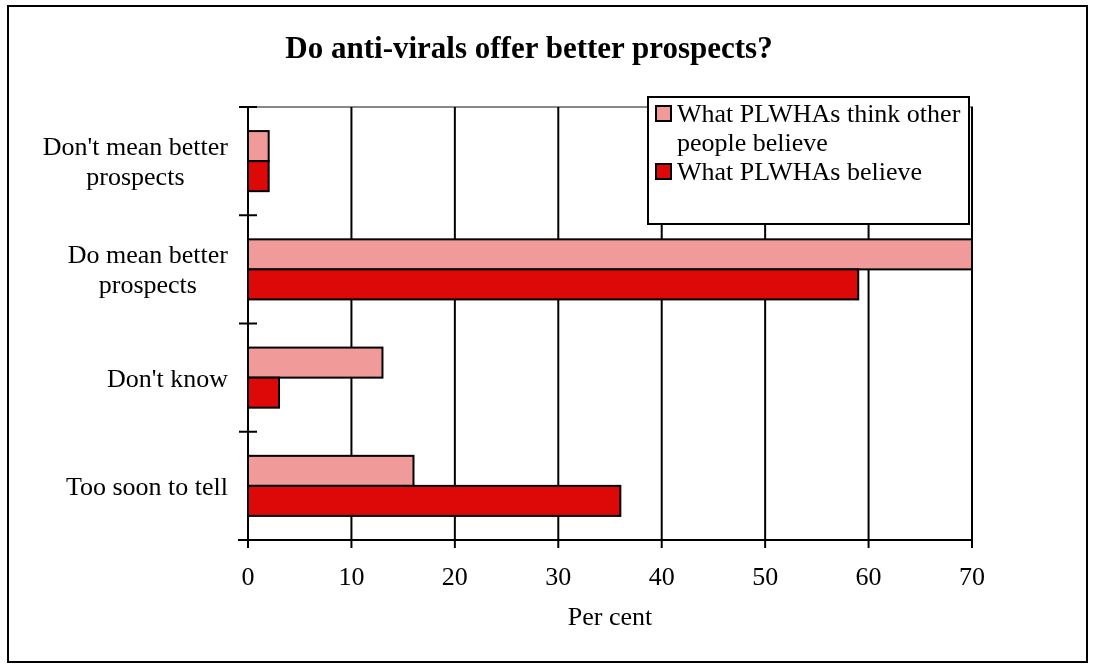 The height and width of the screenshot is (666, 1096). I want to click on legend-label: What PLWHAs think other people believe, so click(819, 127).